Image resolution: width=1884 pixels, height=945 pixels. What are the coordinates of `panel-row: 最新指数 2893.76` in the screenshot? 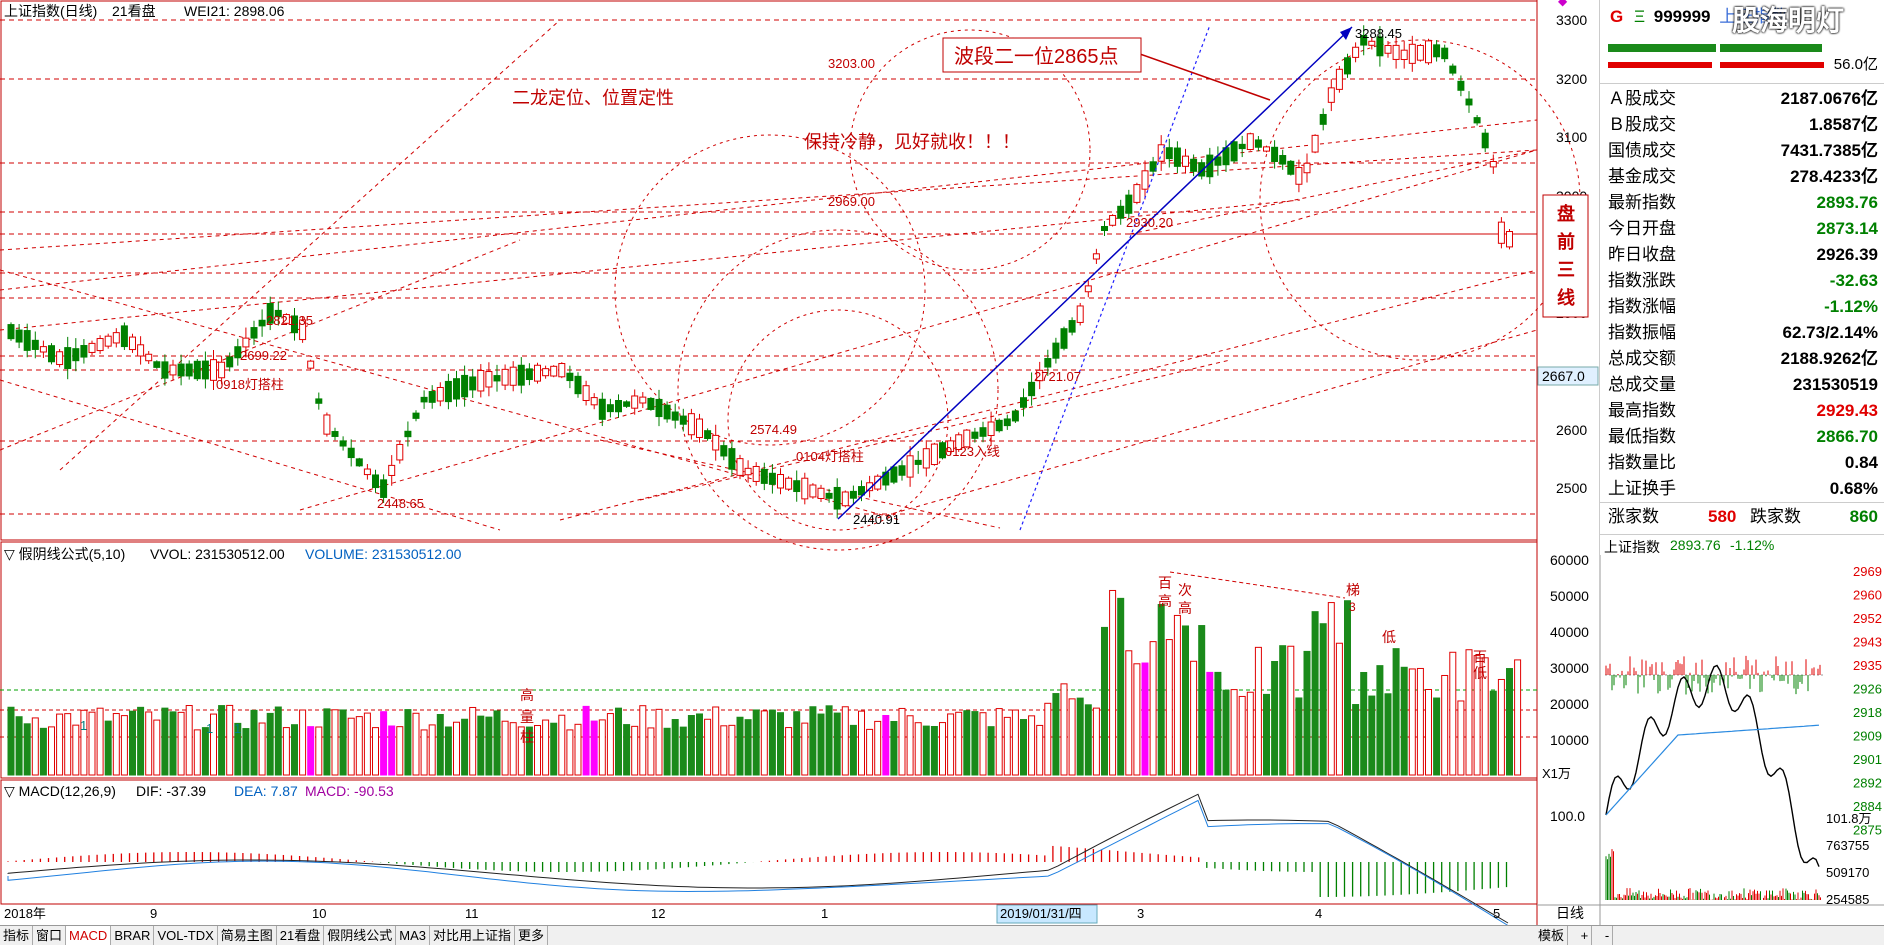 It's located at (1742, 202).